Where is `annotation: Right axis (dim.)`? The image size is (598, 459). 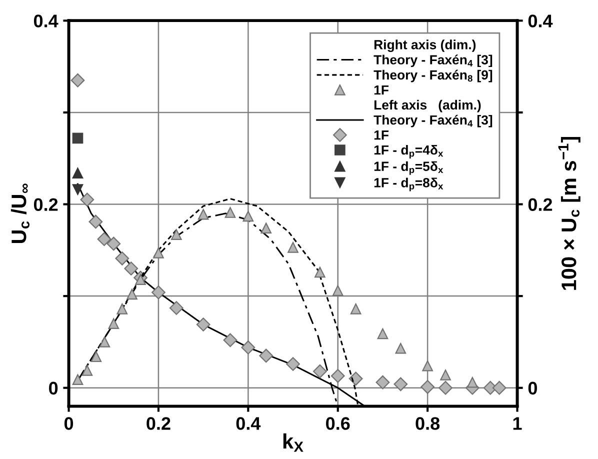
annotation: Right axis (dim.) is located at coordinates (425, 46).